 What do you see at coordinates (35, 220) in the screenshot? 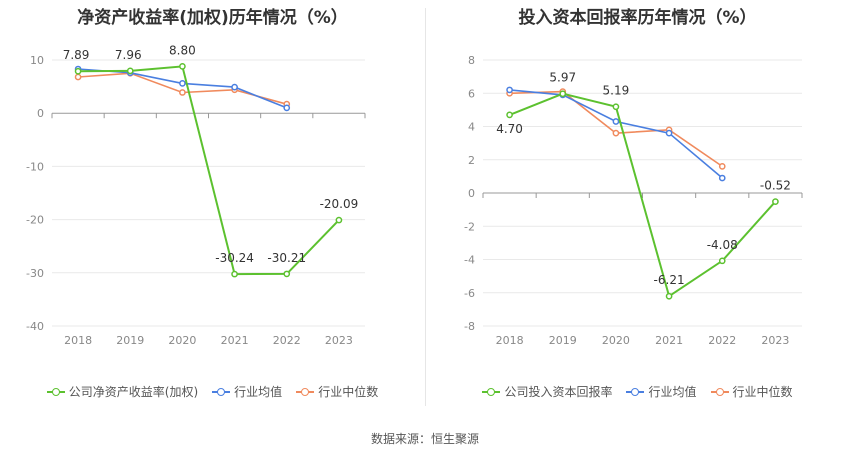
I see `y-tick-label: -20` at bounding box center [35, 220].